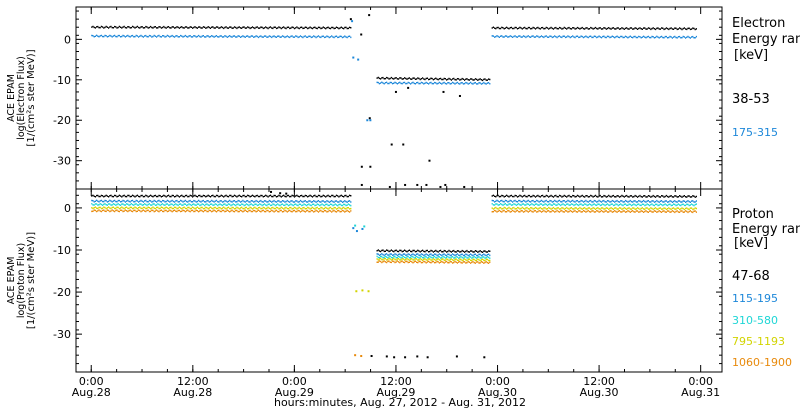  I want to click on proton-legend-series-2: 115-195, so click(755, 298).